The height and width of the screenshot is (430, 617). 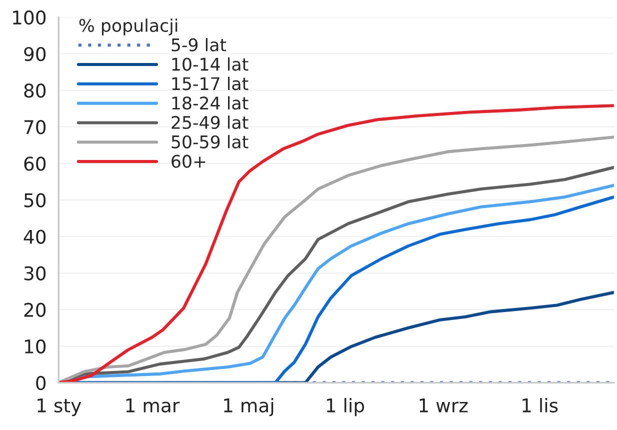 What do you see at coordinates (210, 103) in the screenshot?
I see `legend-label: 18-24 lat` at bounding box center [210, 103].